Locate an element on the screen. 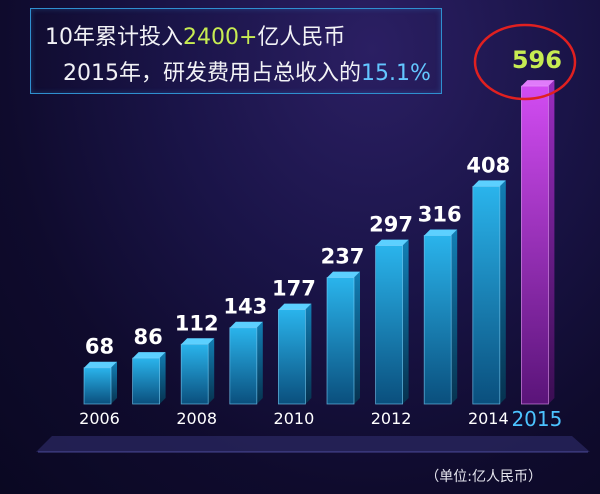  bar-outline-2008 is located at coordinates (194, 374).